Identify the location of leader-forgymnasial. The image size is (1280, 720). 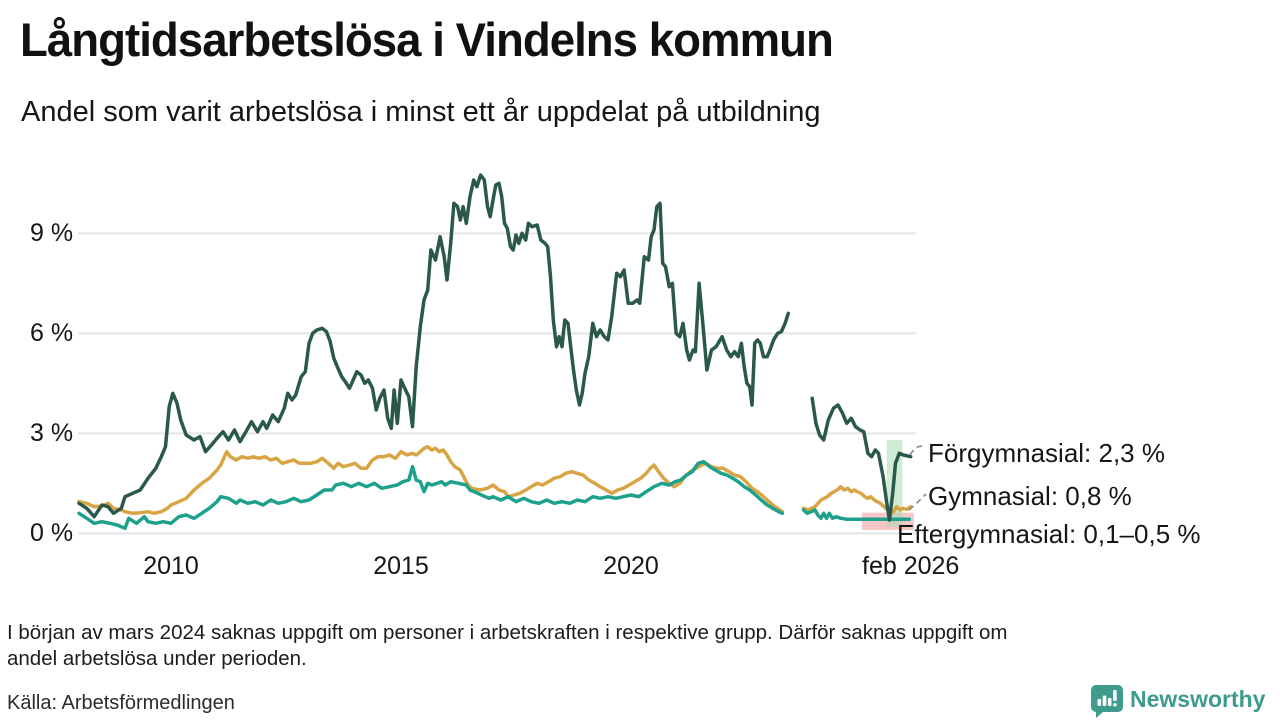
(918, 450).